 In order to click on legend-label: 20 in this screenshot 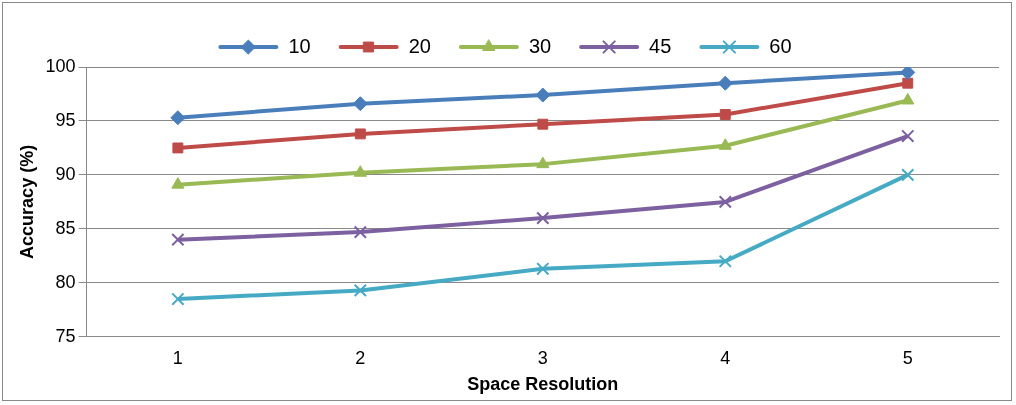, I will do `click(419, 45)`.